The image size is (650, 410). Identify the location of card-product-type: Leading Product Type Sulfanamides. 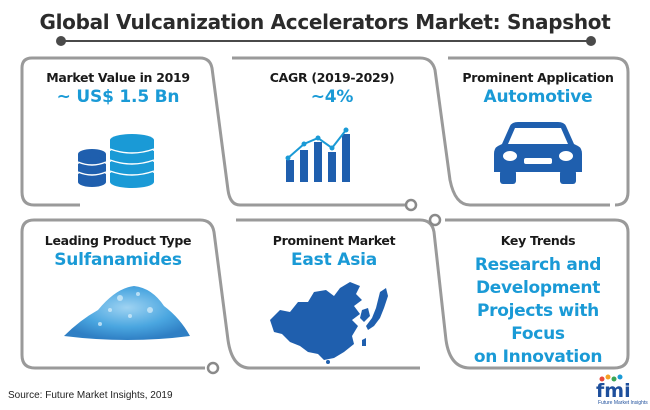
(118, 251).